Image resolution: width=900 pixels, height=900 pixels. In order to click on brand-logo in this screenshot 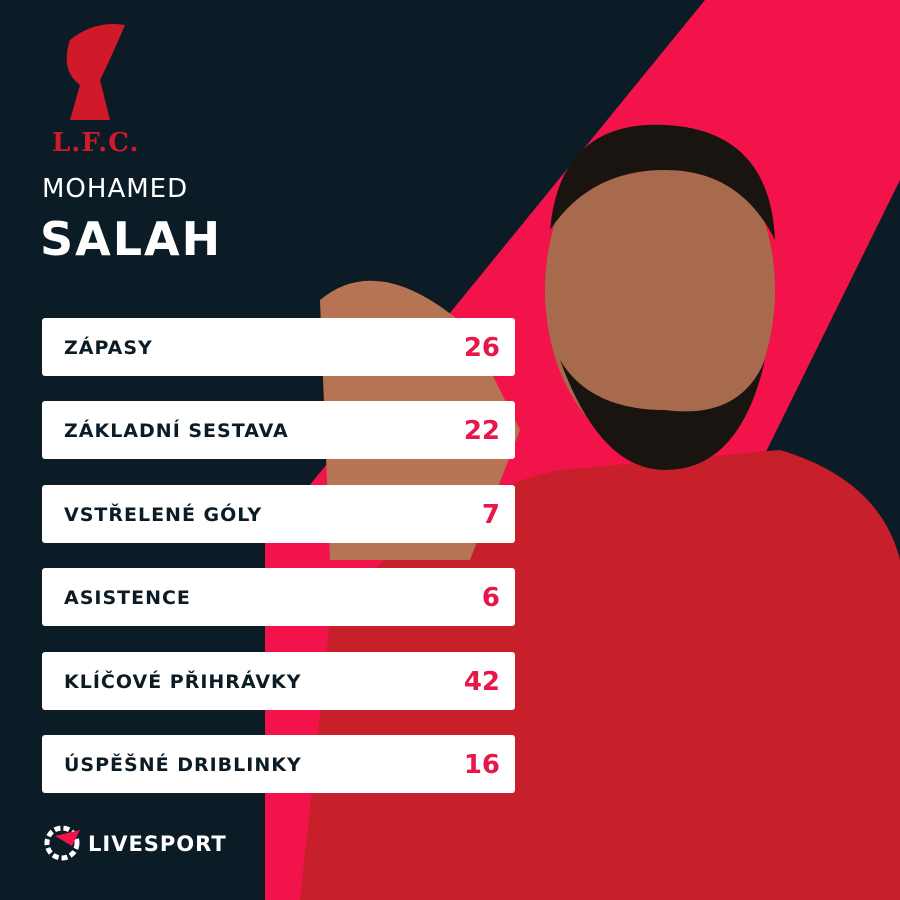, I will do `click(62, 843)`.